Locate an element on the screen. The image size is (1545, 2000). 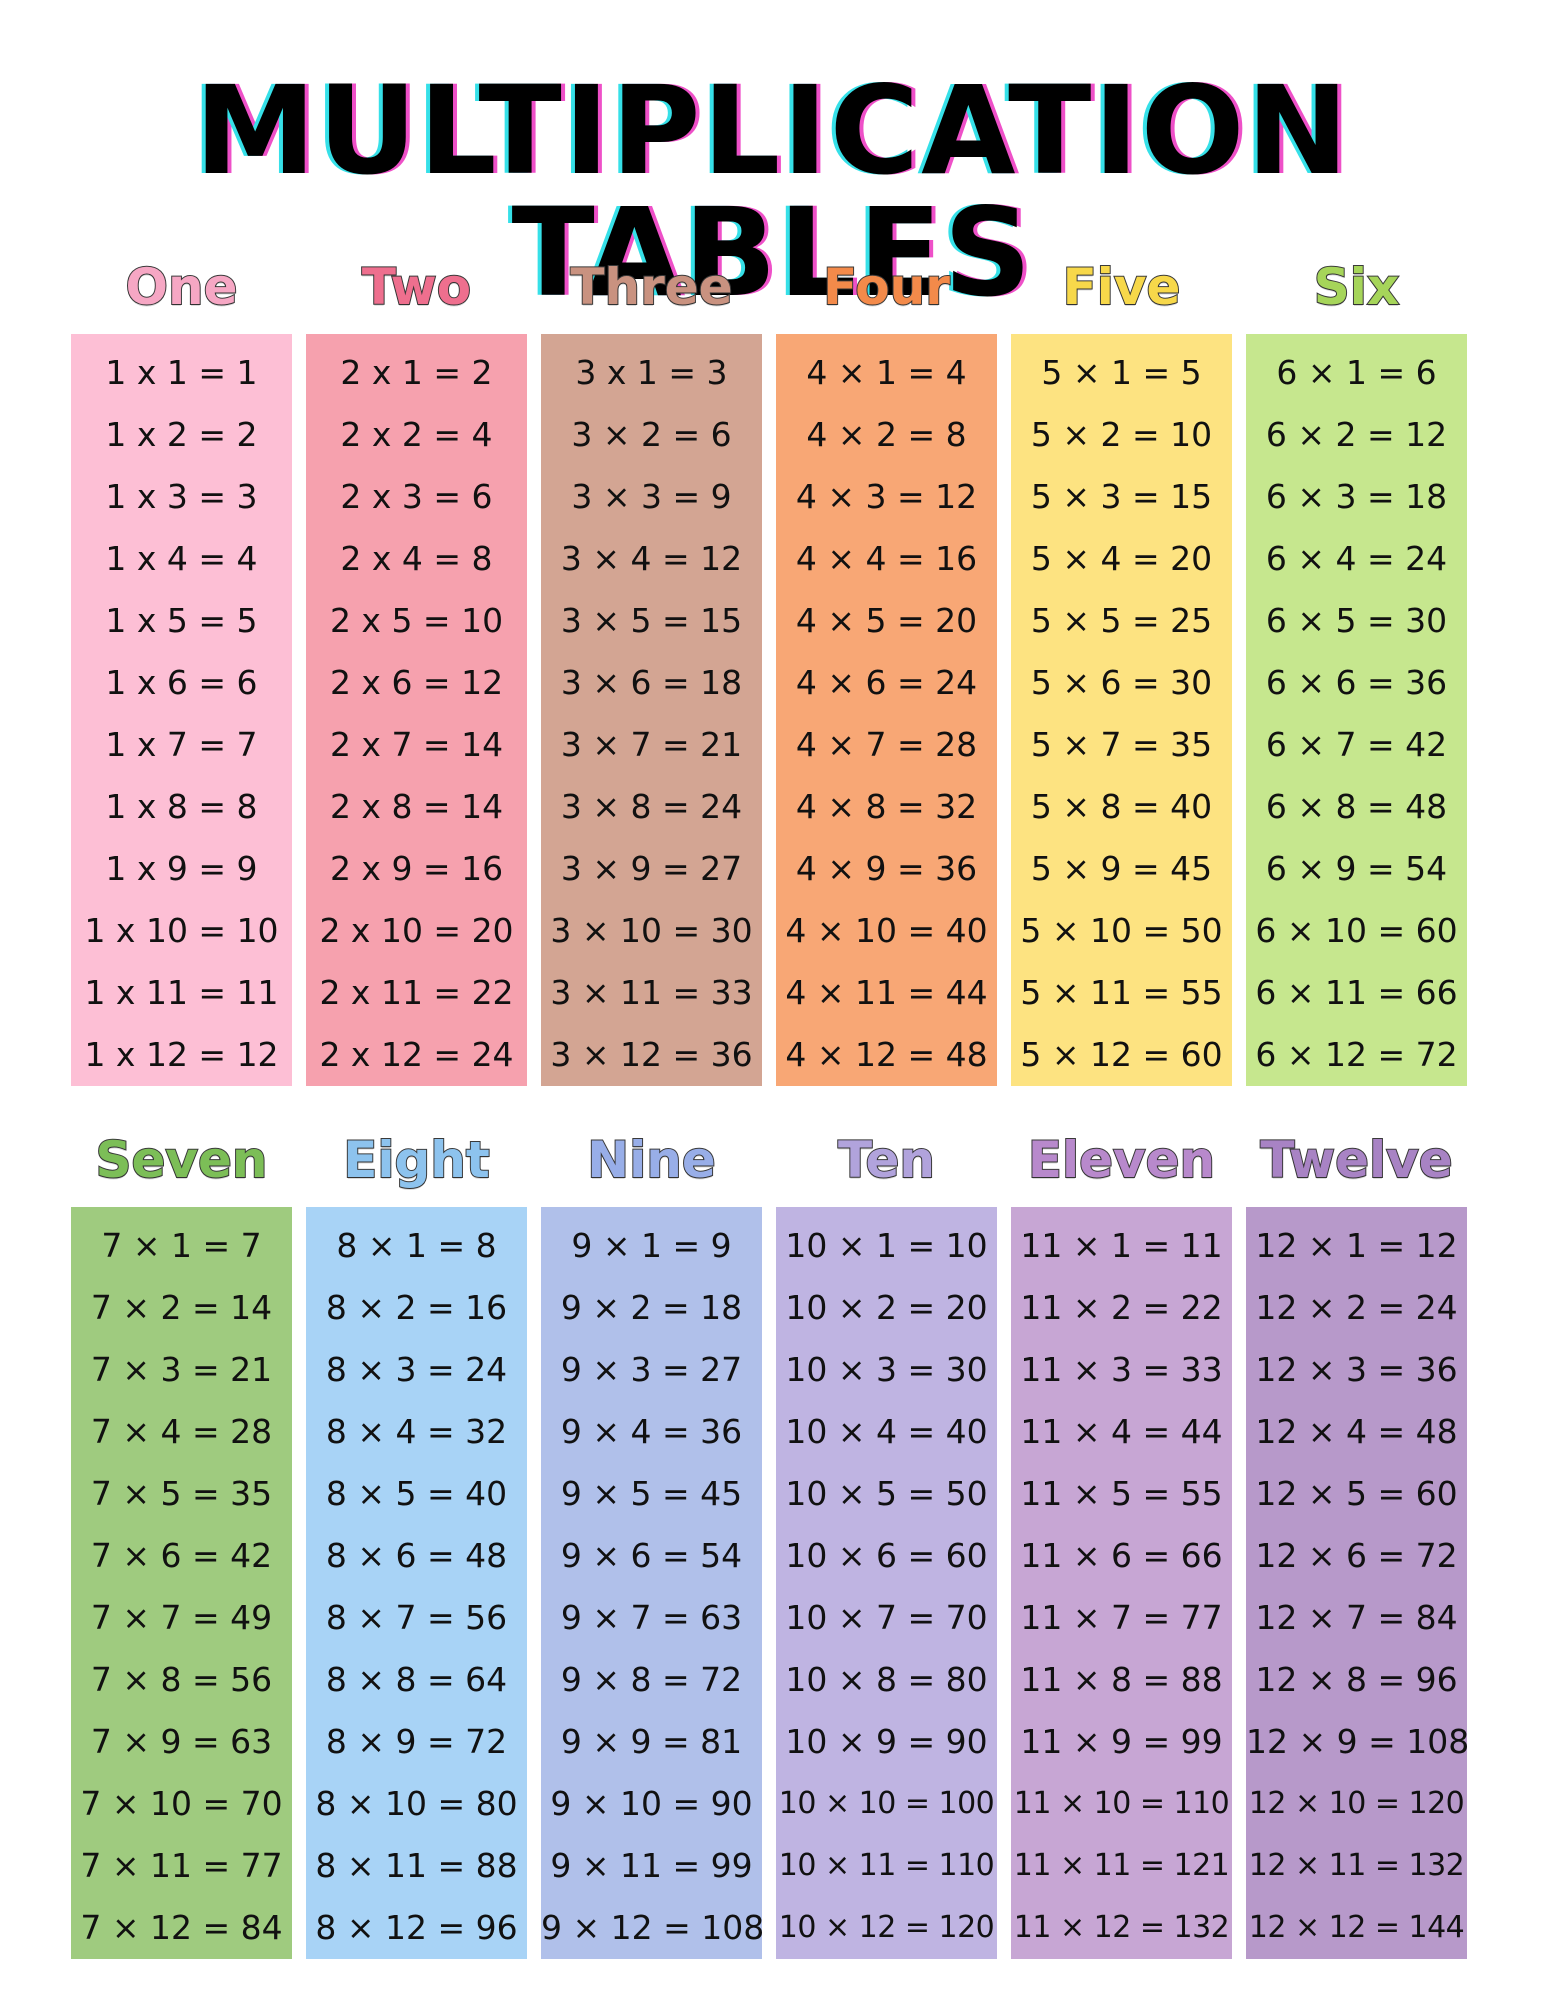
table-row: 8 × 5 = 40 is located at coordinates (416, 1493).